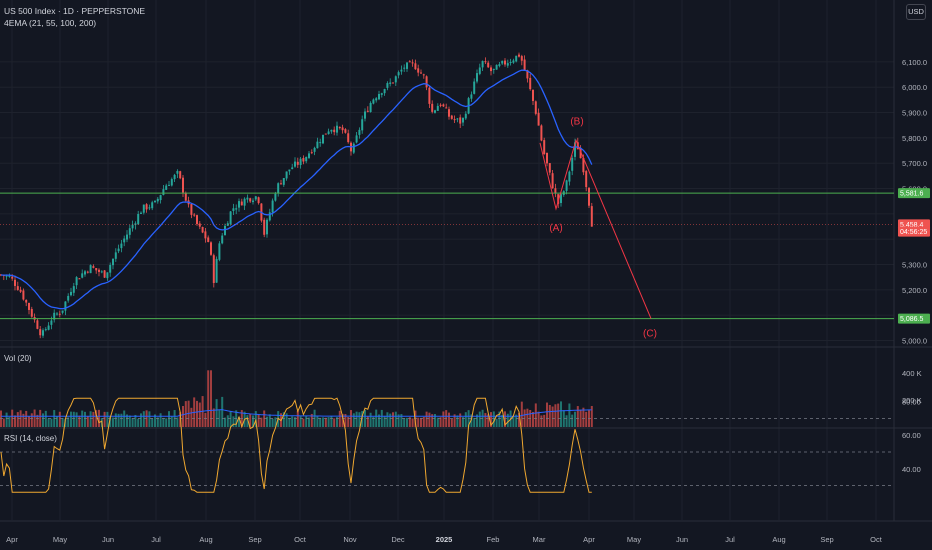  Describe the element at coordinates (296, 413) in the screenshot. I see `volume-ma-line` at that location.